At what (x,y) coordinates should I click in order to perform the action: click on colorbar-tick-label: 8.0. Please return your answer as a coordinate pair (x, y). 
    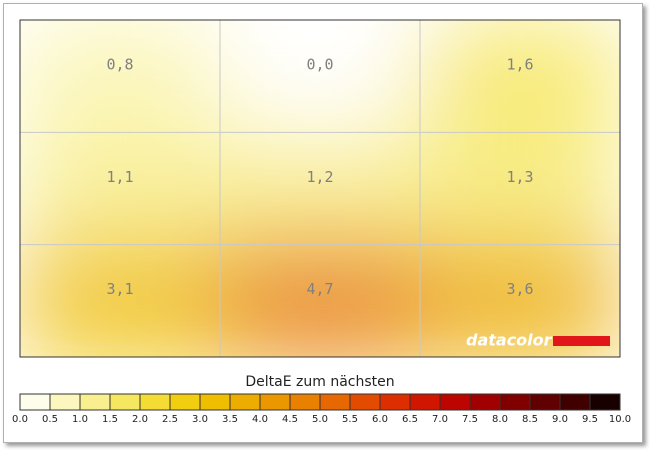
    Looking at the image, I should click on (500, 419).